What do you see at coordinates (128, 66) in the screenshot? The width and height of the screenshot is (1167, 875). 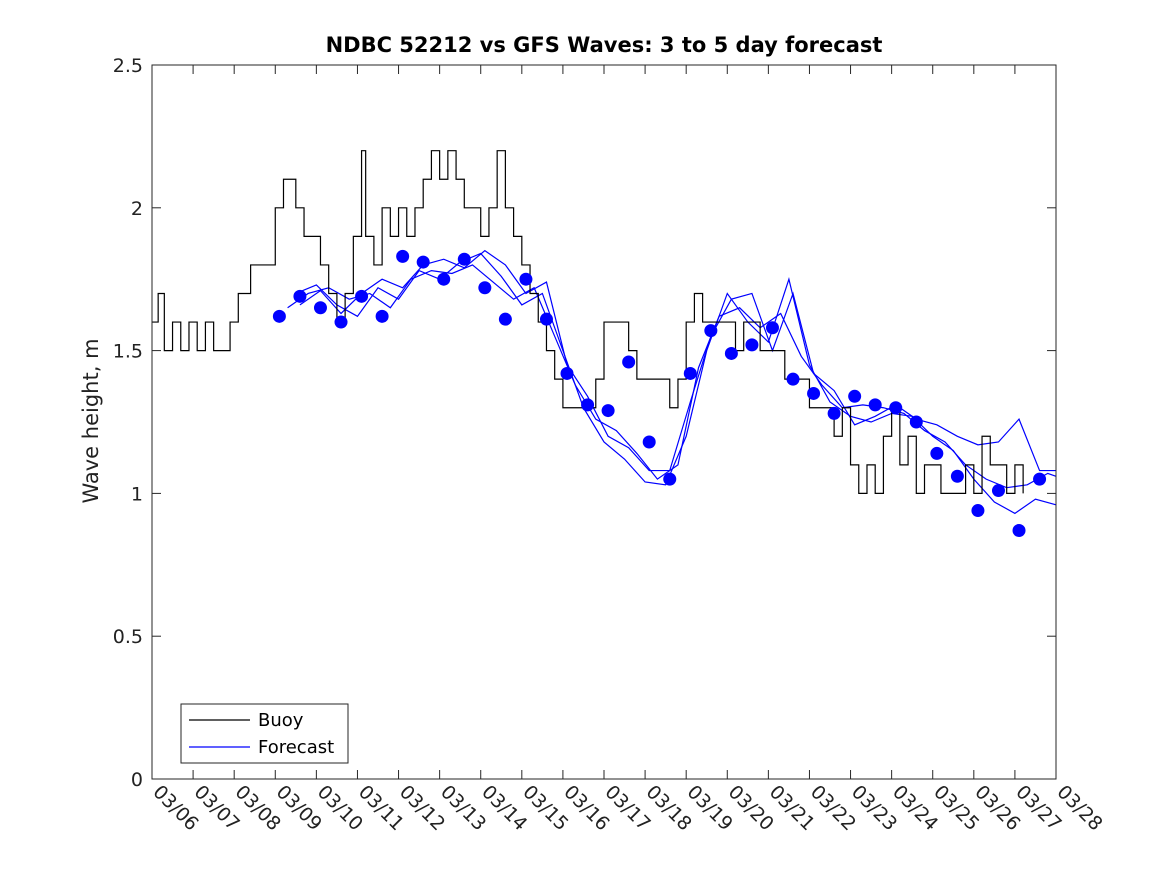 I see `y-tick-label: 2.5` at bounding box center [128, 66].